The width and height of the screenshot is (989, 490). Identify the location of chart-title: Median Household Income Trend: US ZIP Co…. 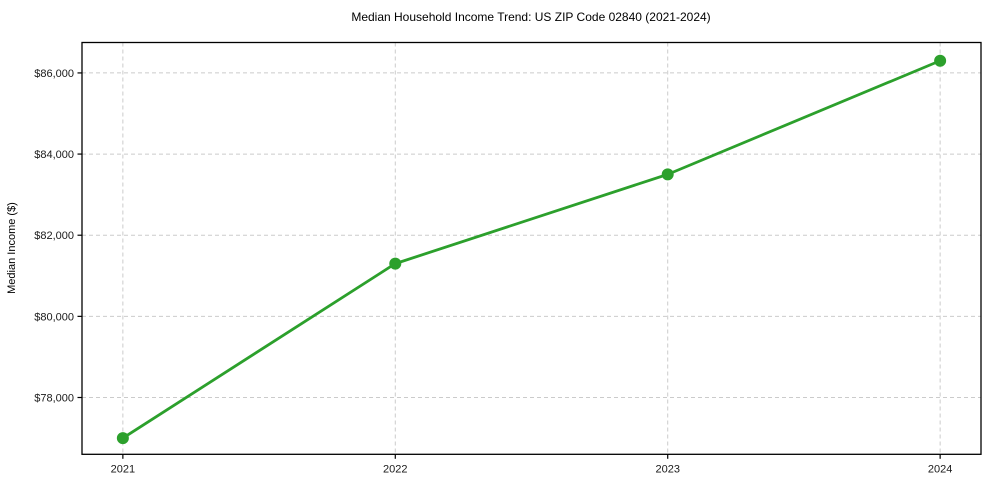
(530, 17).